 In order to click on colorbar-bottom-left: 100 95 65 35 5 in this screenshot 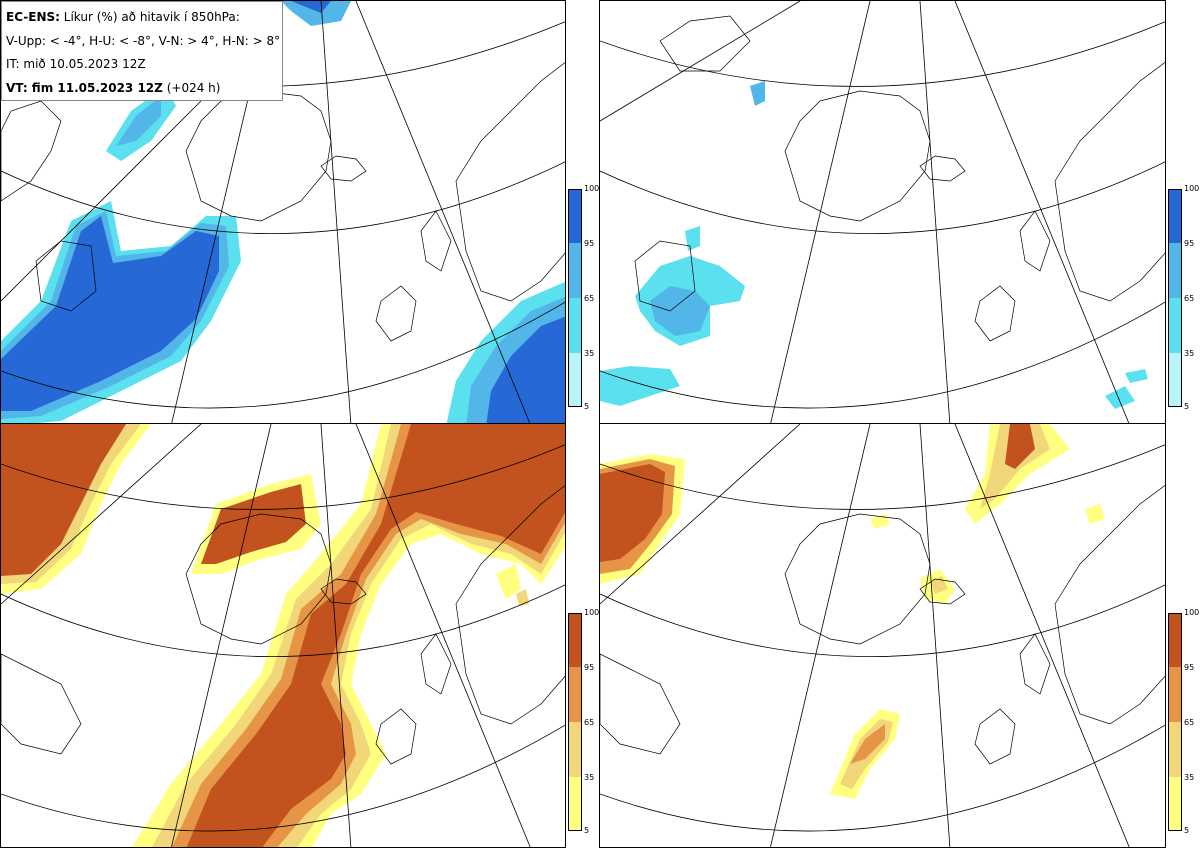, I will do `click(583, 722)`.